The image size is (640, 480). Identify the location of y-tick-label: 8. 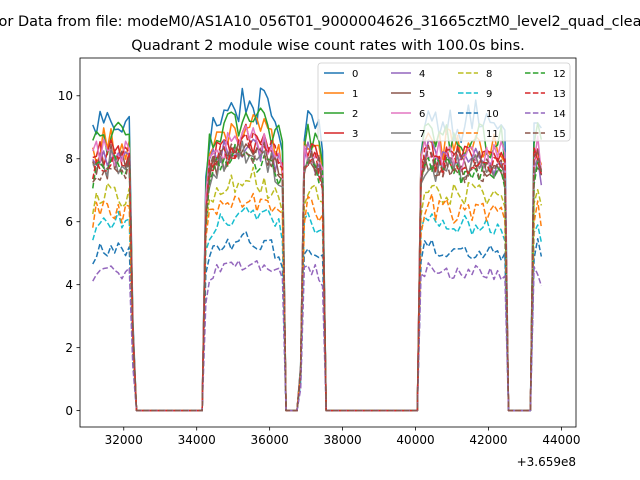
(69, 159).